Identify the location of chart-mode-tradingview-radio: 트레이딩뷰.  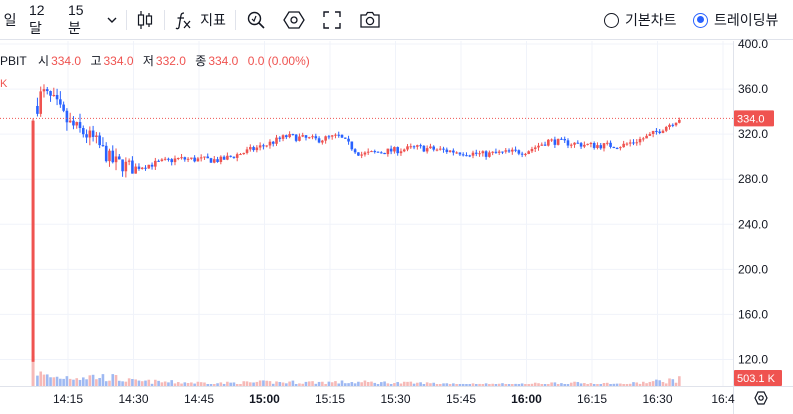
(735, 20).